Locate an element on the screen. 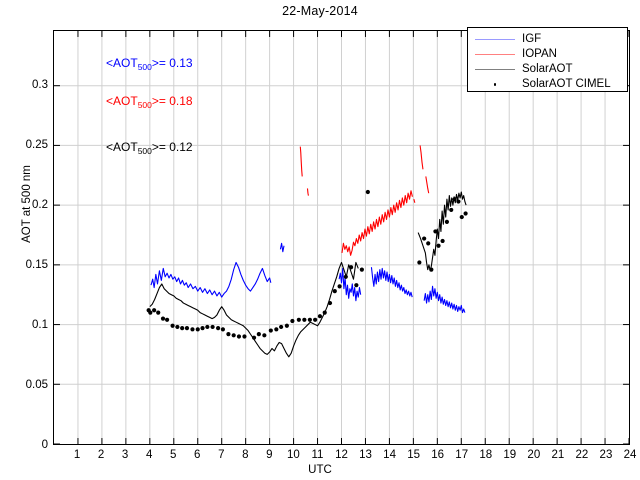  x-axis-tick-label: 22 is located at coordinates (582, 455).